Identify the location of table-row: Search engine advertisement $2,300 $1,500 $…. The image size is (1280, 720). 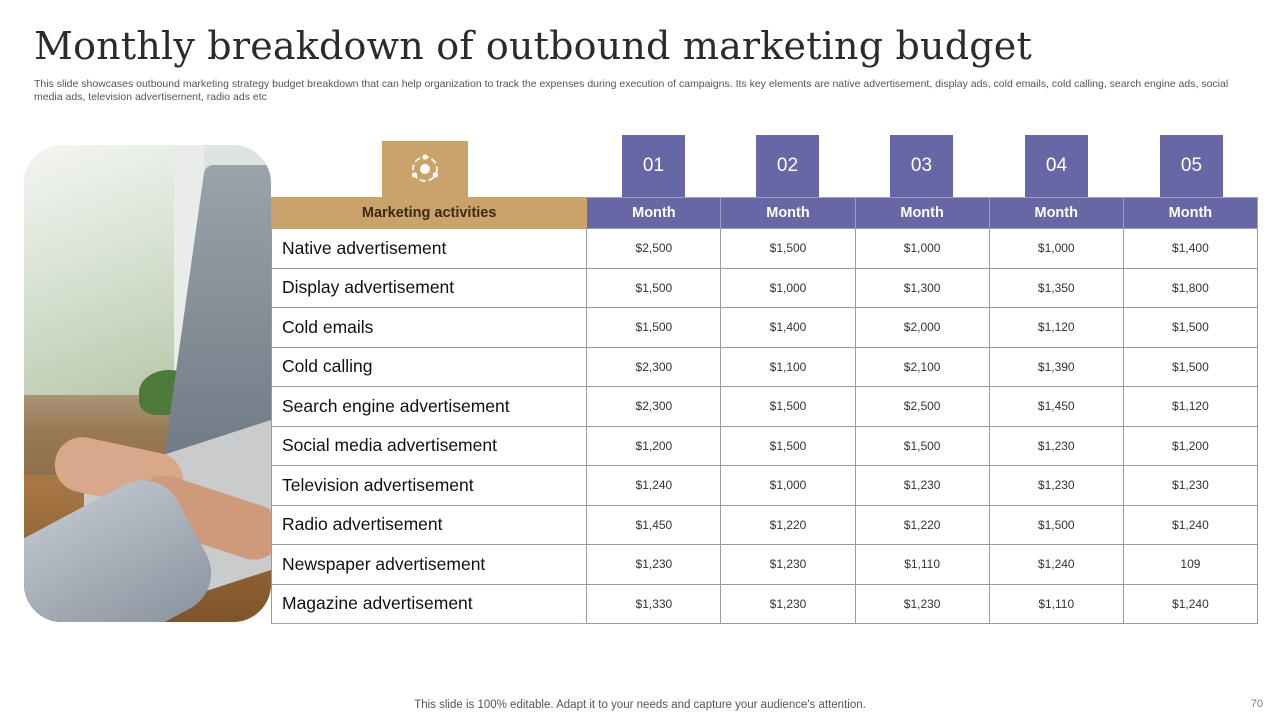
(764, 406).